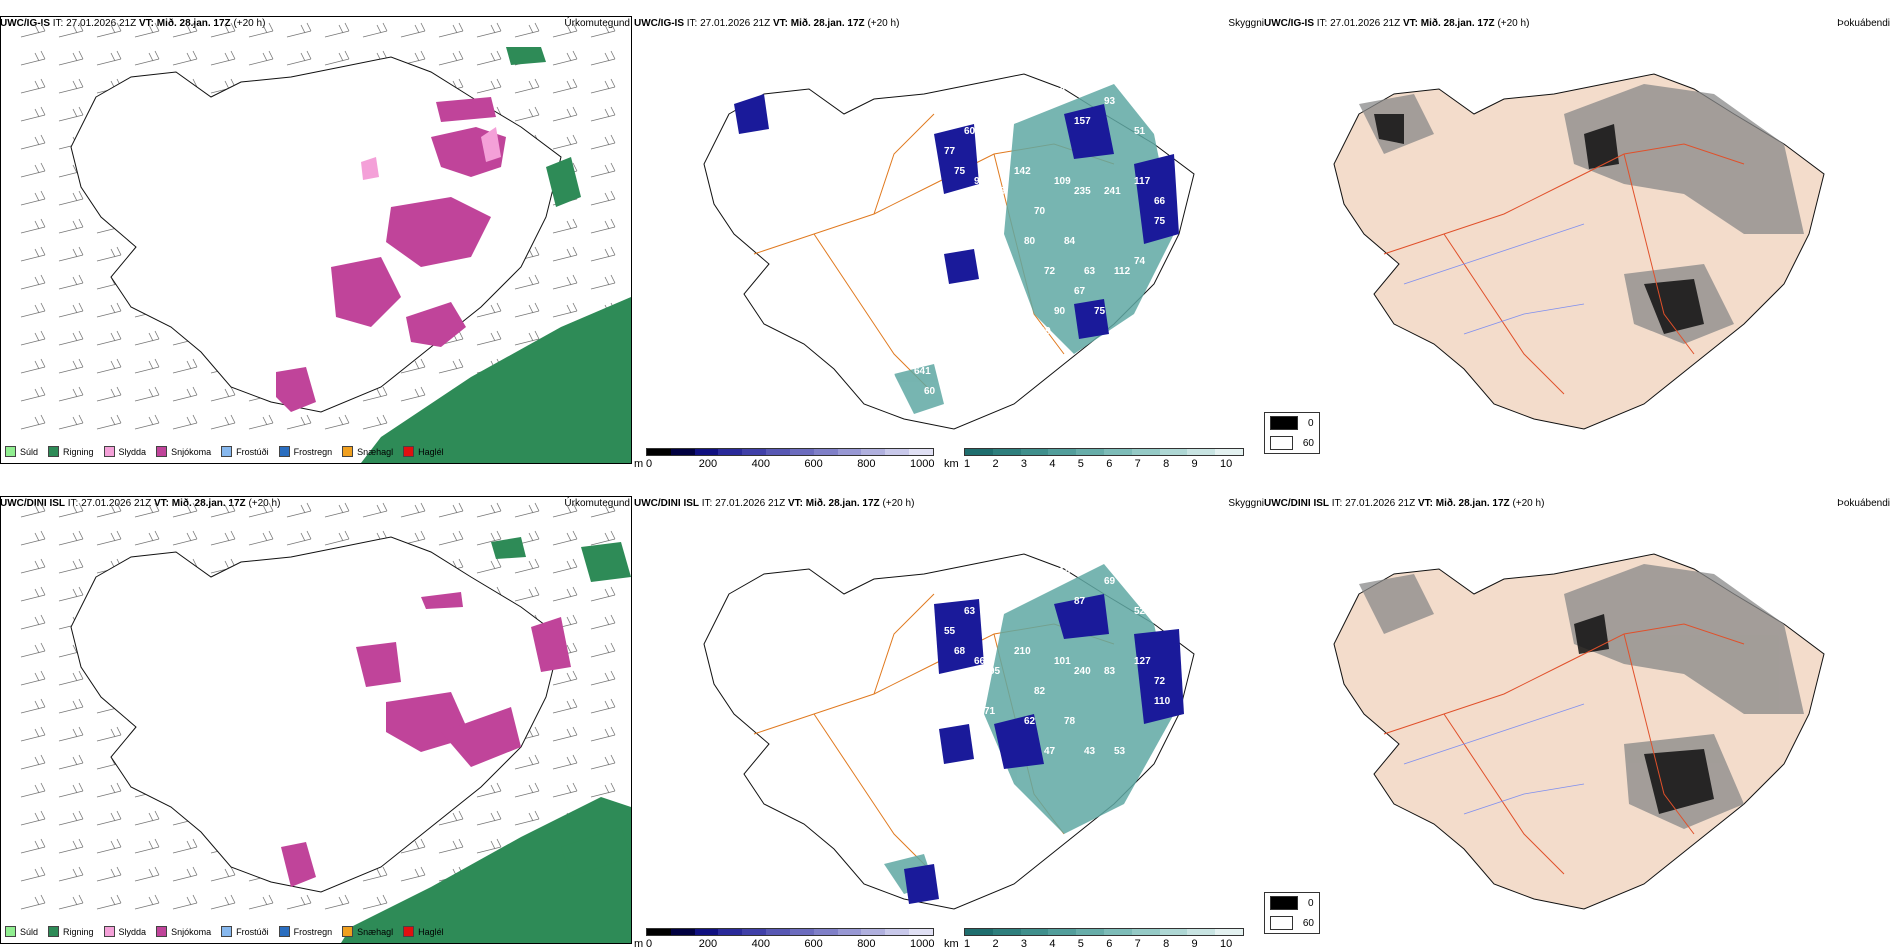 The width and height of the screenshot is (1900, 952). What do you see at coordinates (784, 460) in the screenshot?
I see `ceiling-colorbar-top: m 0 200 400 600 800 1000` at bounding box center [784, 460].